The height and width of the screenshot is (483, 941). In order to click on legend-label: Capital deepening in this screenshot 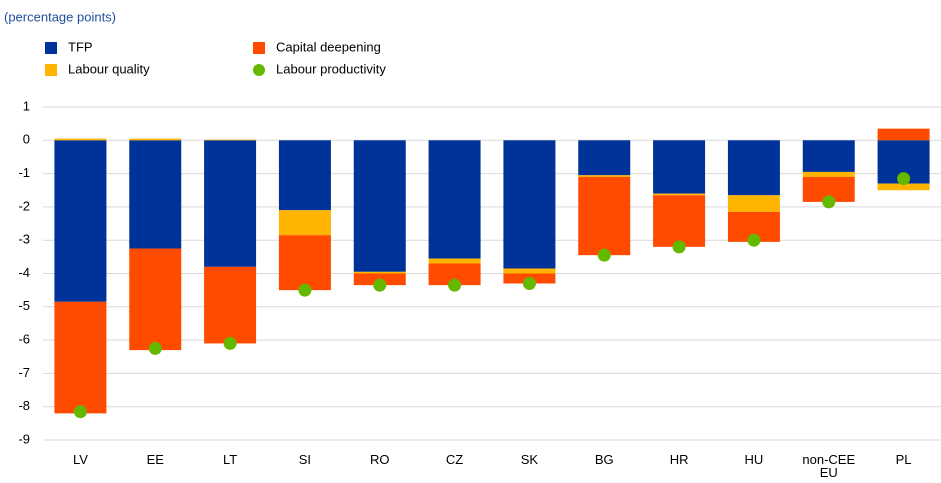, I will do `click(328, 46)`.